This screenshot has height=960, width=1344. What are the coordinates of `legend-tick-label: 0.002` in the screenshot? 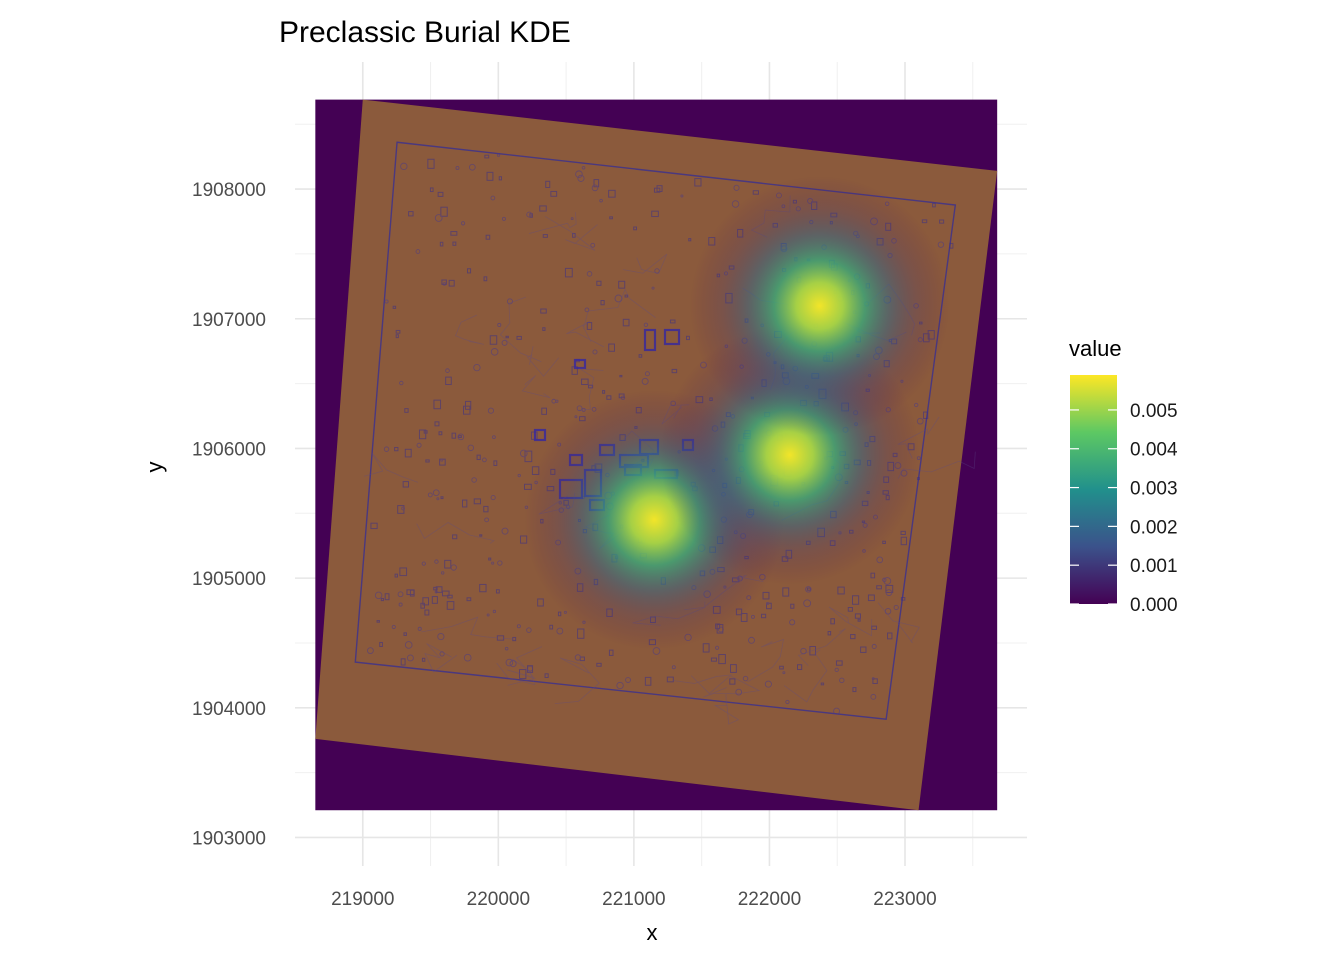 It's located at (1154, 527).